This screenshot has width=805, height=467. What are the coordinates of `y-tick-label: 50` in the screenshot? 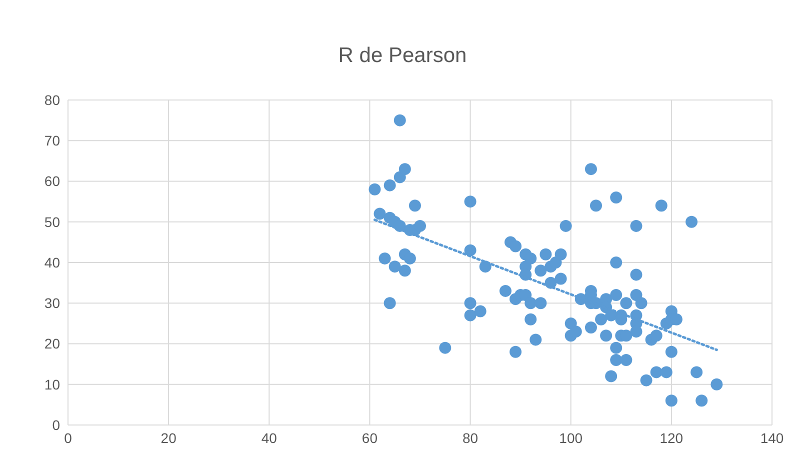 It's located at (52, 222).